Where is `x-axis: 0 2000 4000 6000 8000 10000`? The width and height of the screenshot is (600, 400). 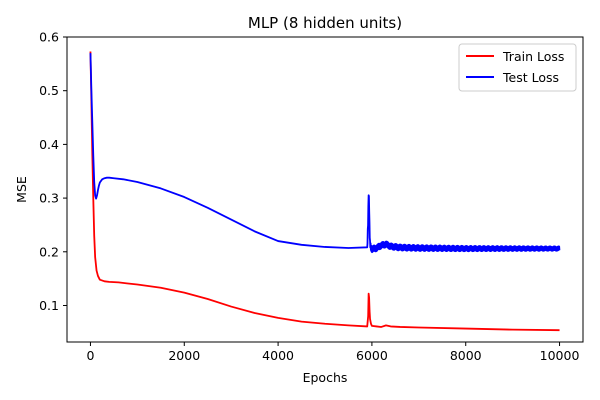
x-axis: 0 2000 4000 6000 8000 10000 is located at coordinates (332, 352).